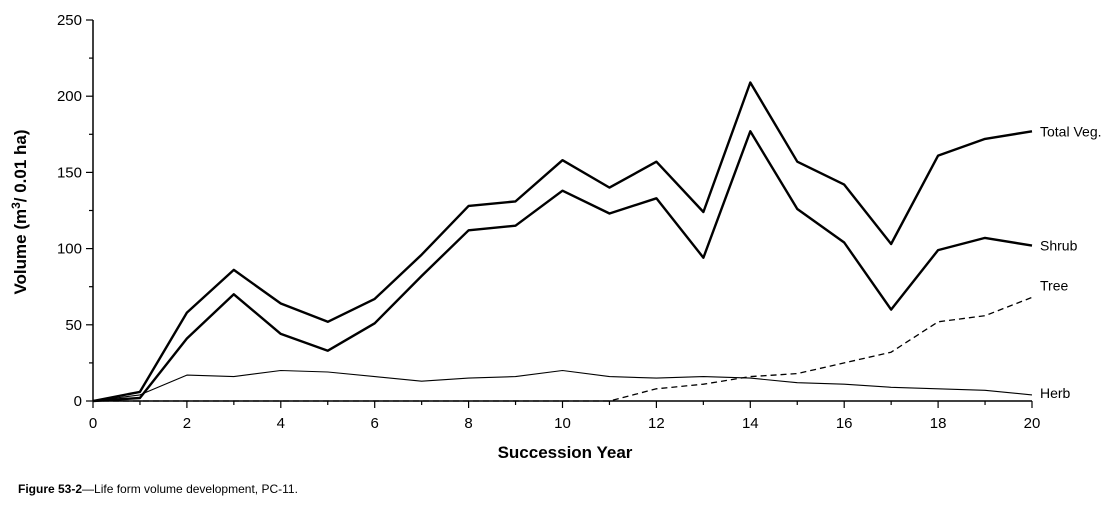 This screenshot has height=507, width=1118. What do you see at coordinates (50, 489) in the screenshot?
I see `figure-caption-label: Figure 53-2` at bounding box center [50, 489].